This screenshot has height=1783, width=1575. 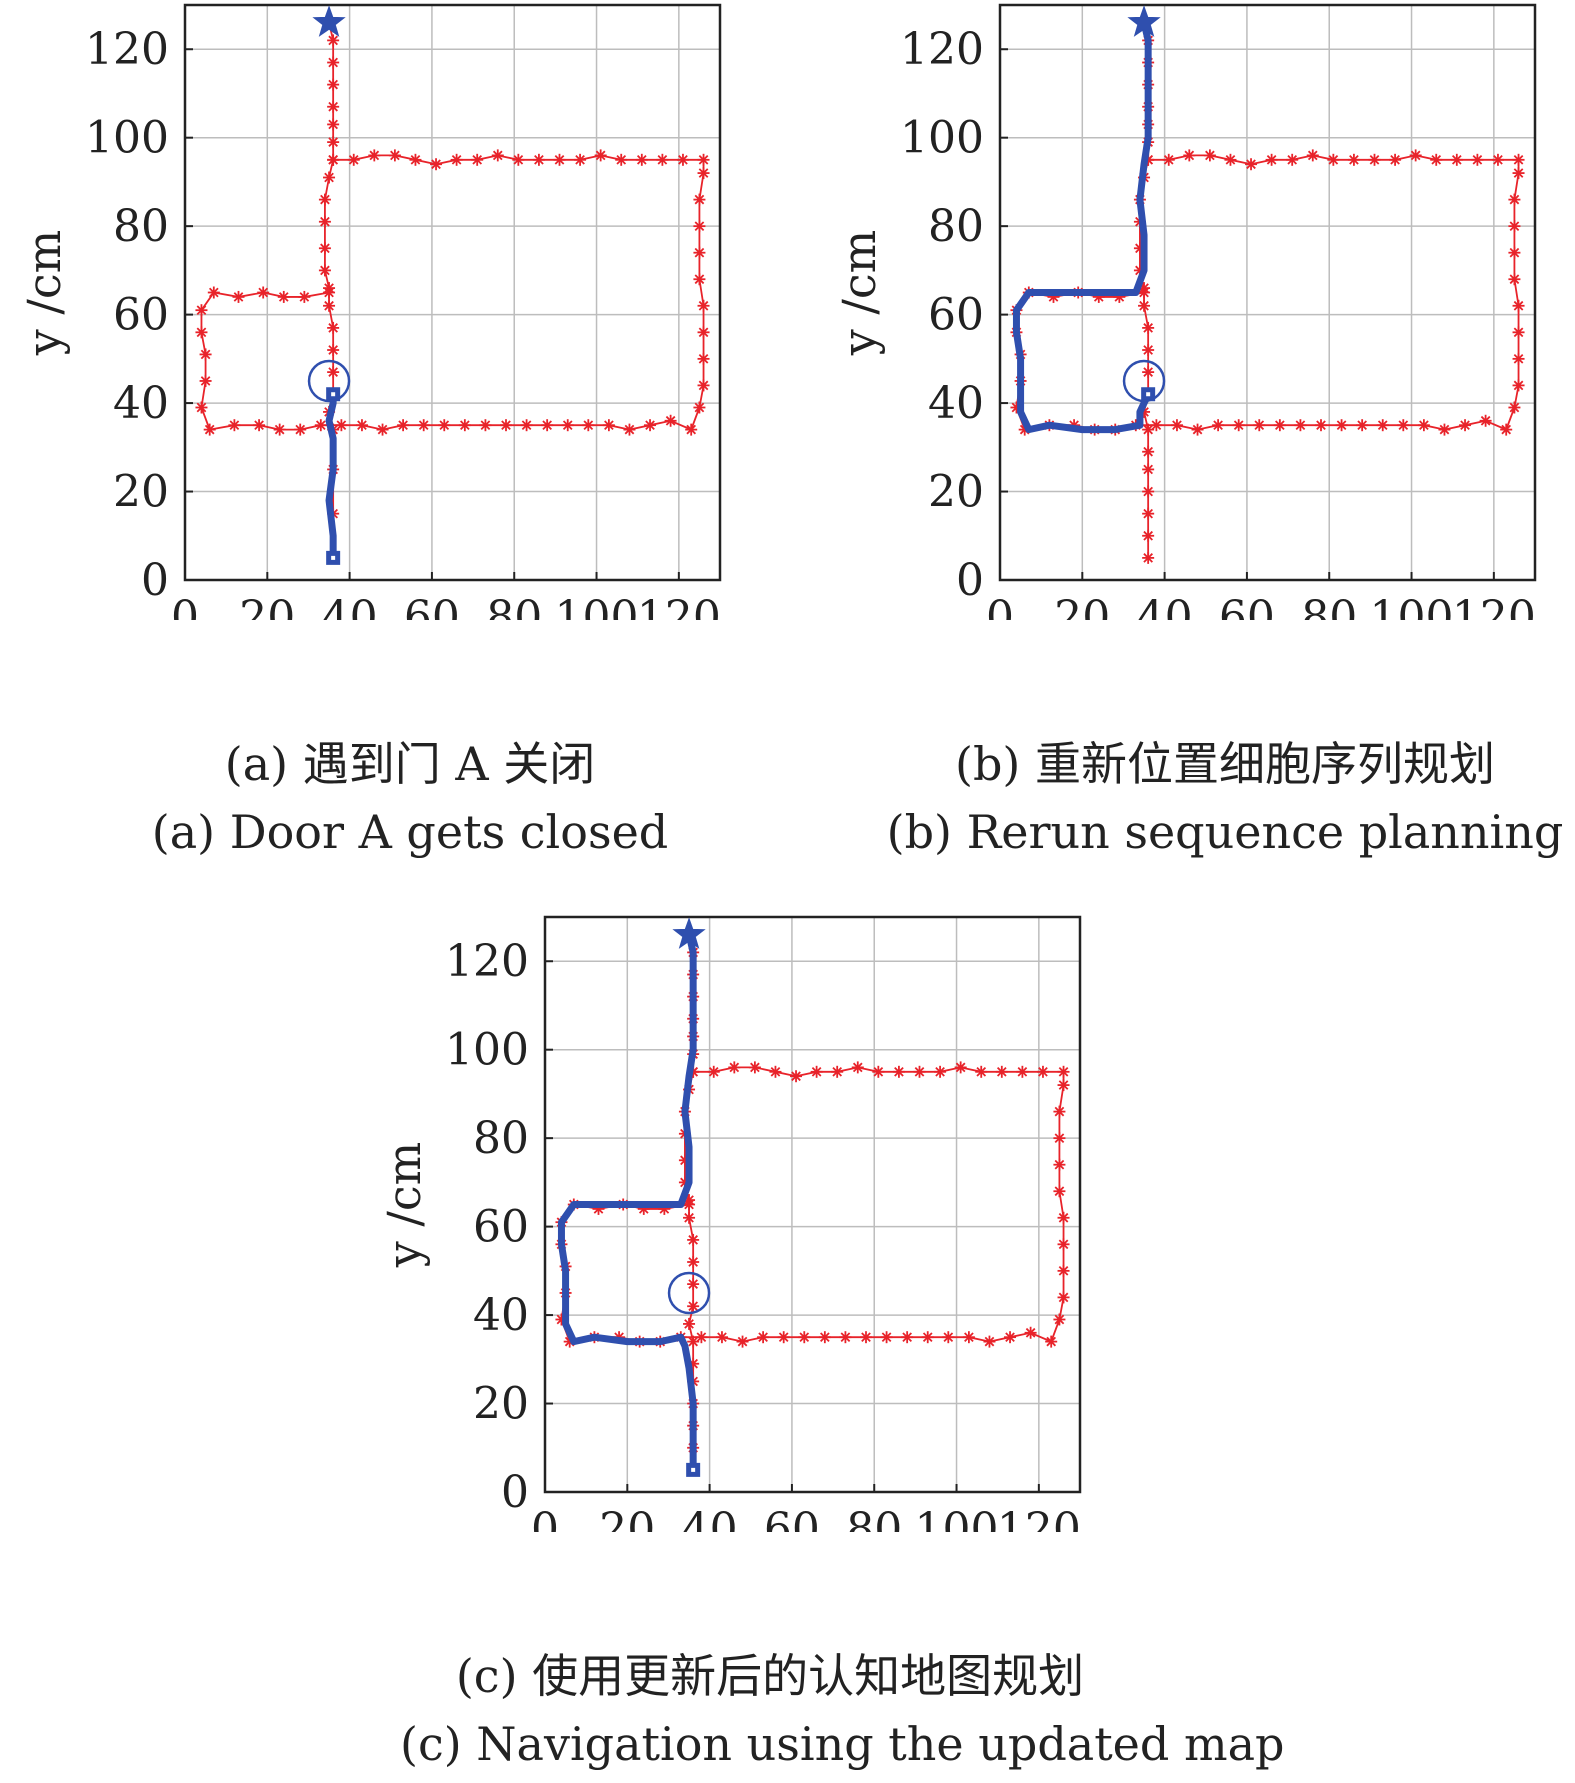 I want to click on caption-a-en: (a) Door A gets closed, so click(x=410, y=832).